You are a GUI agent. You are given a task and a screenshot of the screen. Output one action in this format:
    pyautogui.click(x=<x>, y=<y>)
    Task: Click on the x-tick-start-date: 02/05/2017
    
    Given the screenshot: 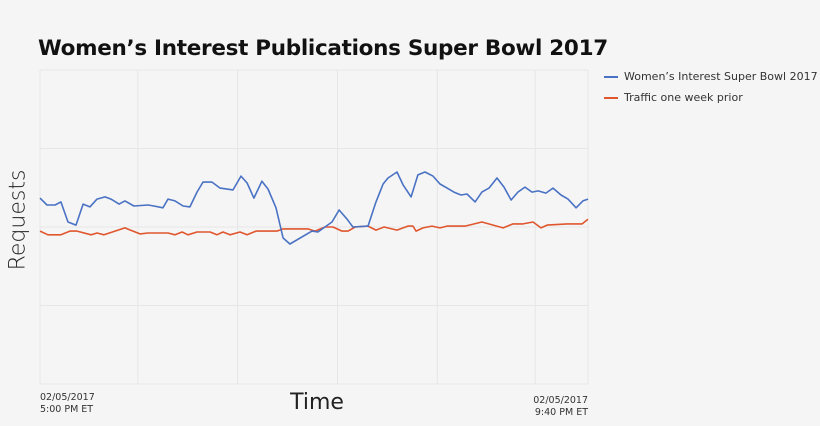 What is the action you would take?
    pyautogui.click(x=67, y=397)
    